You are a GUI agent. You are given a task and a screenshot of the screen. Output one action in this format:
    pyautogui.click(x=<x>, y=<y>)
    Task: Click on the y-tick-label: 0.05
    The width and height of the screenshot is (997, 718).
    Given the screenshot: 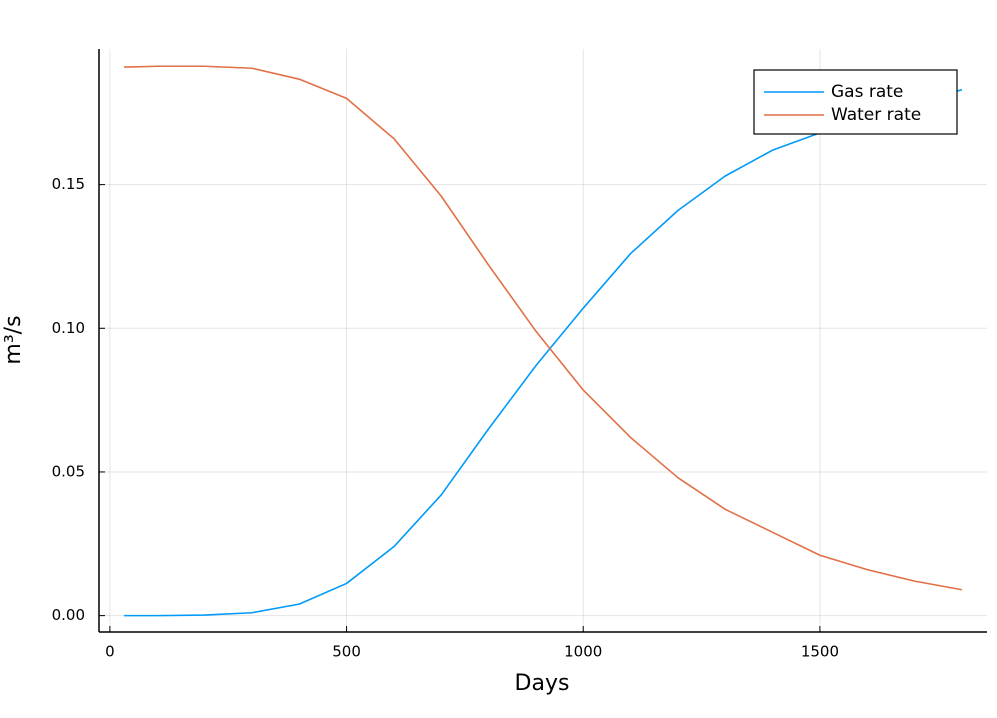 What is the action you would take?
    pyautogui.click(x=68, y=471)
    